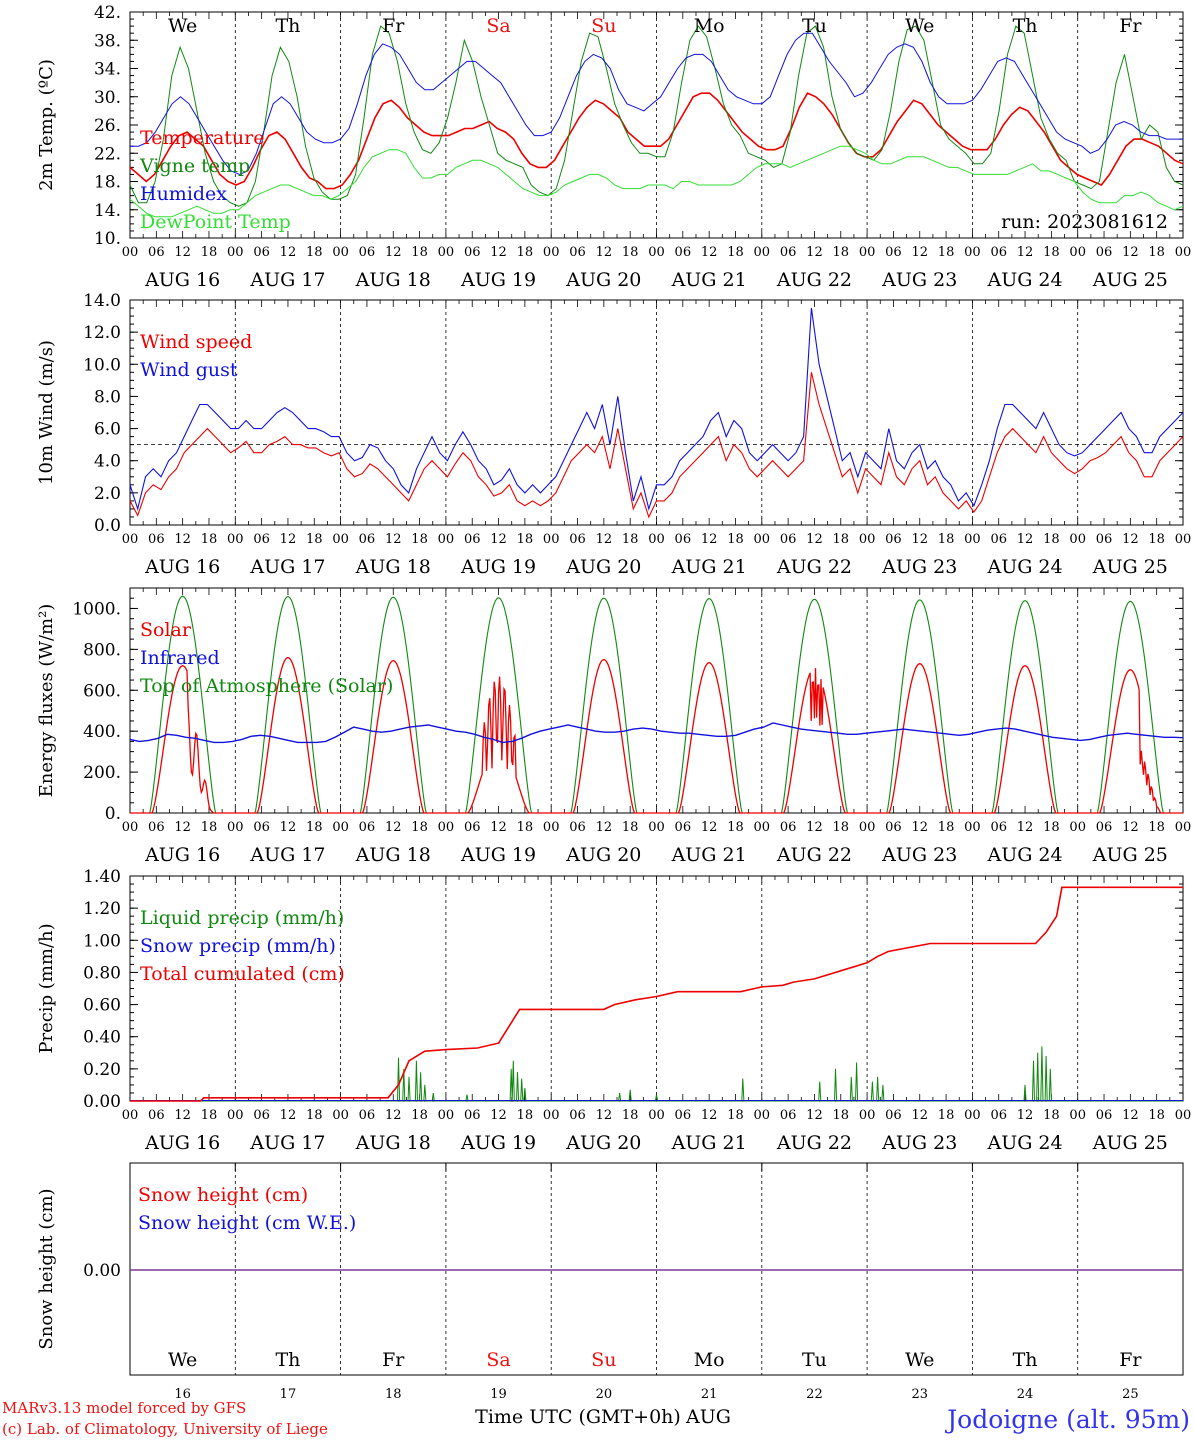 The height and width of the screenshot is (1440, 1194). What do you see at coordinates (1084, 222) in the screenshot?
I see `run-label: run: 2023081612` at bounding box center [1084, 222].